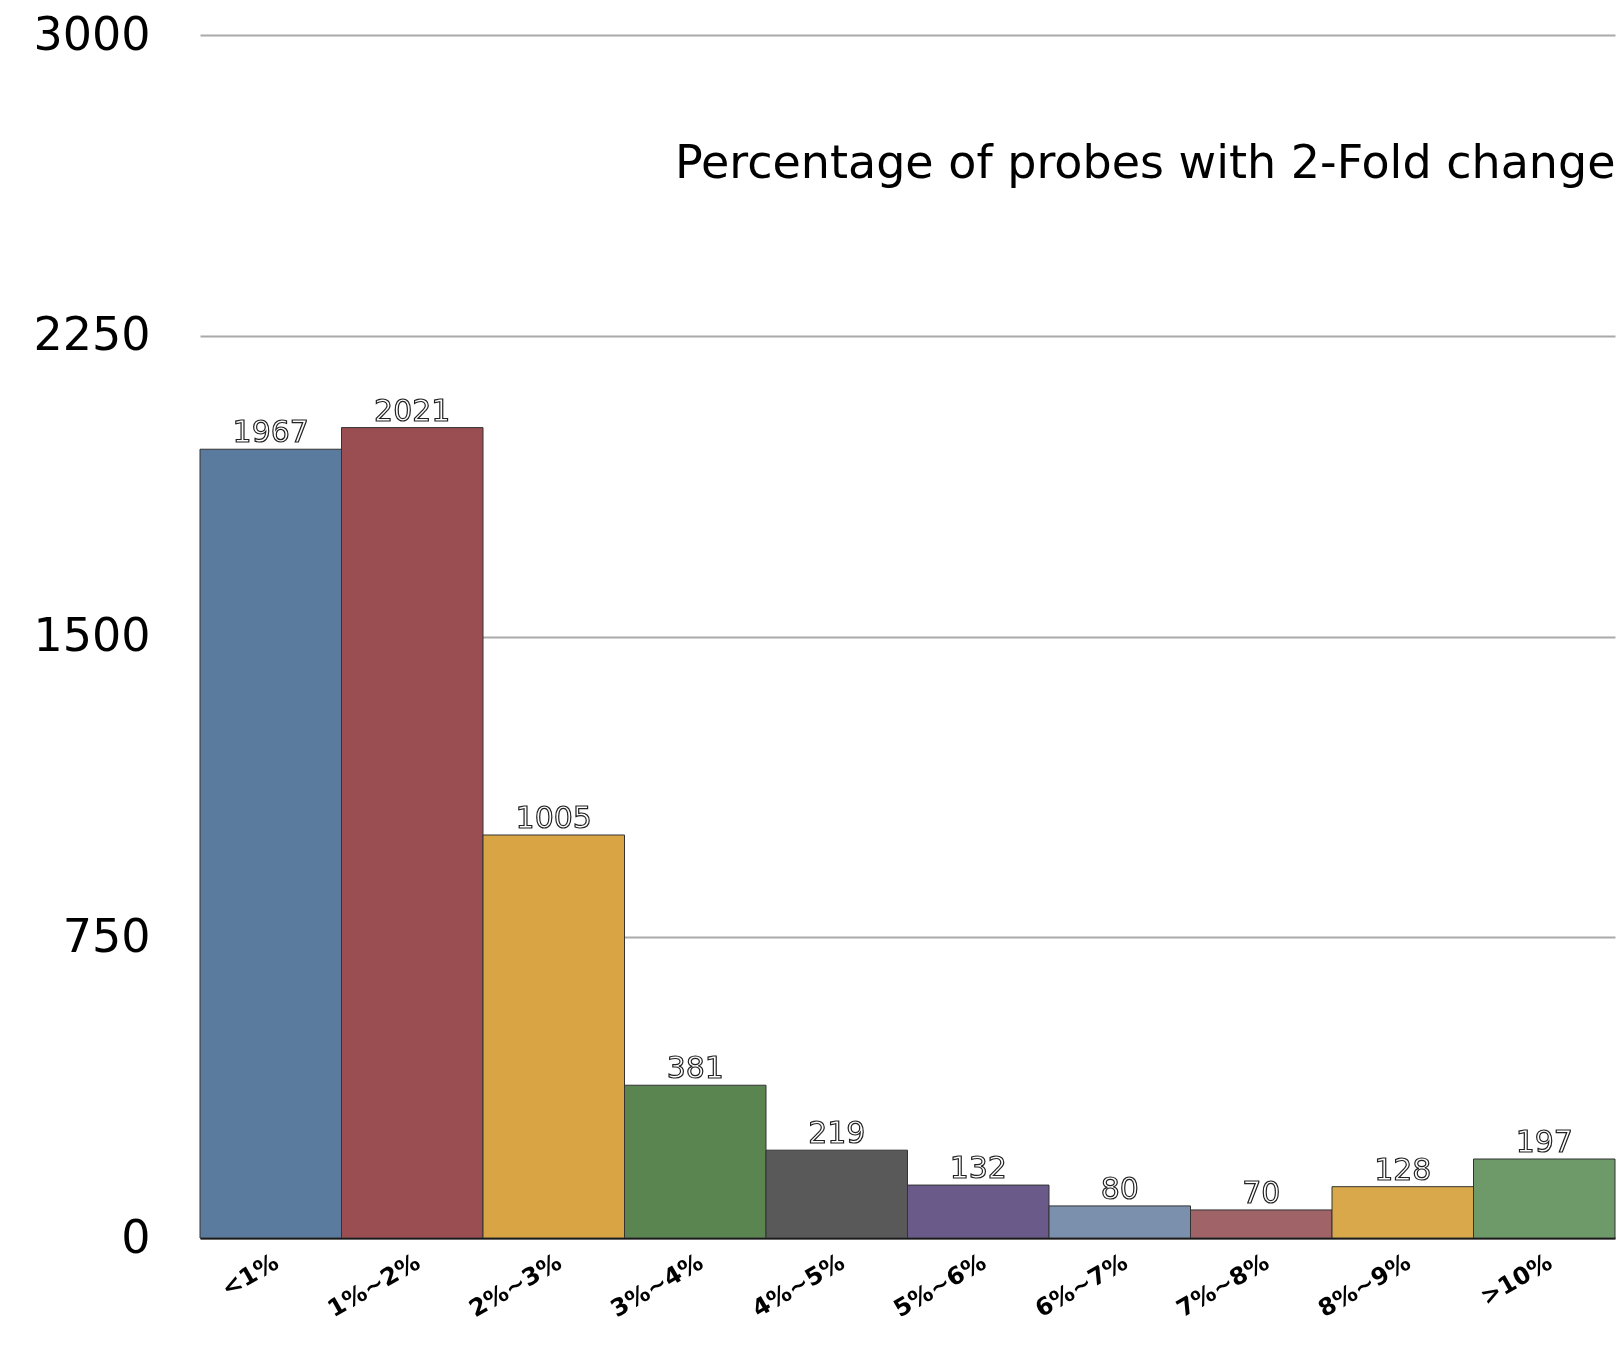  I want to click on y-tick-label: 2250, so click(92, 334).